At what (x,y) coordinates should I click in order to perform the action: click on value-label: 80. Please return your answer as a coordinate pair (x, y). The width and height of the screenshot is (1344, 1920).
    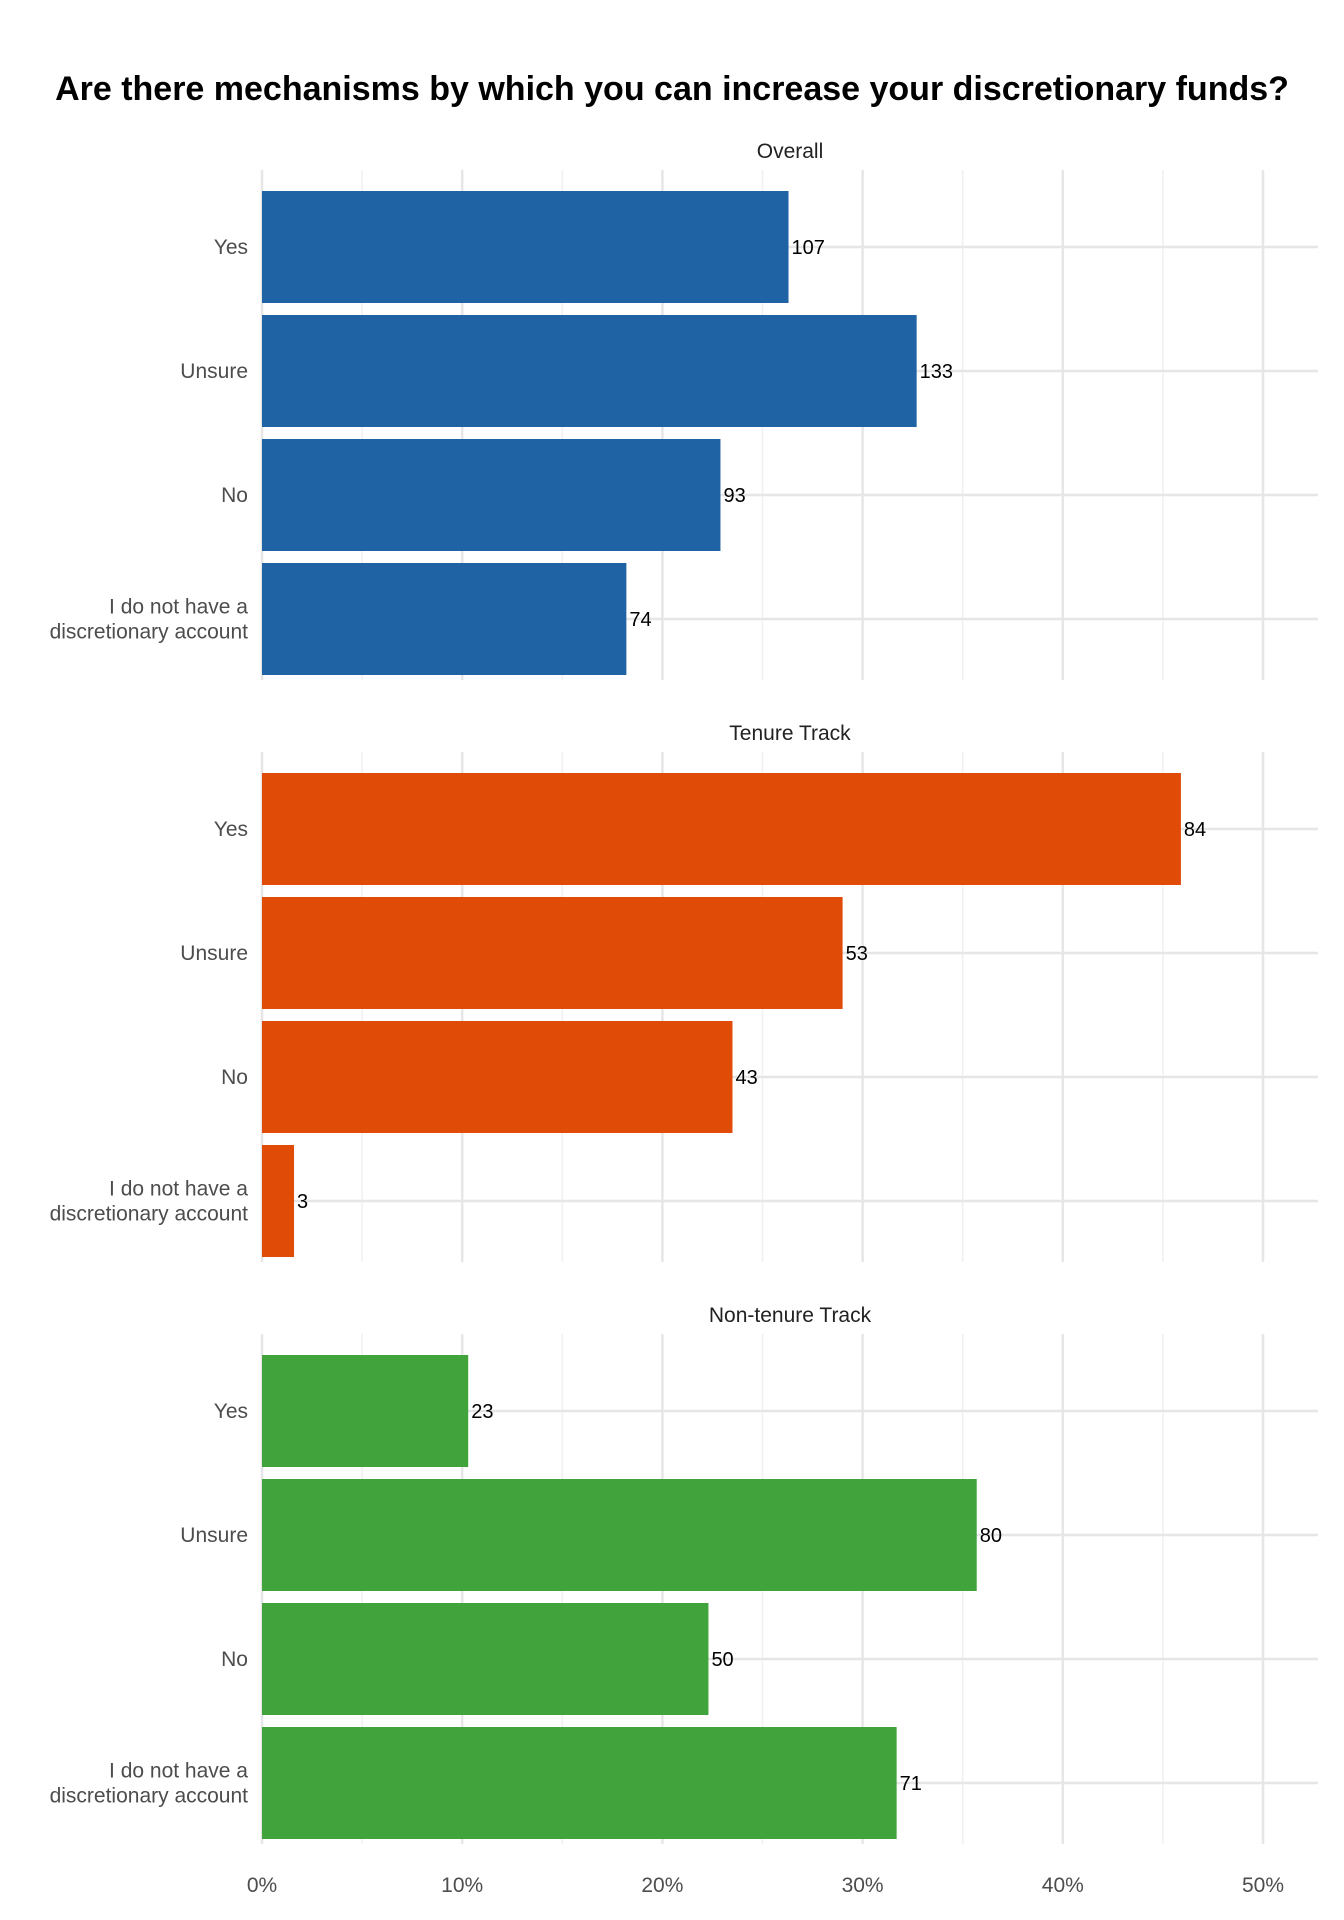
    Looking at the image, I should click on (991, 1536).